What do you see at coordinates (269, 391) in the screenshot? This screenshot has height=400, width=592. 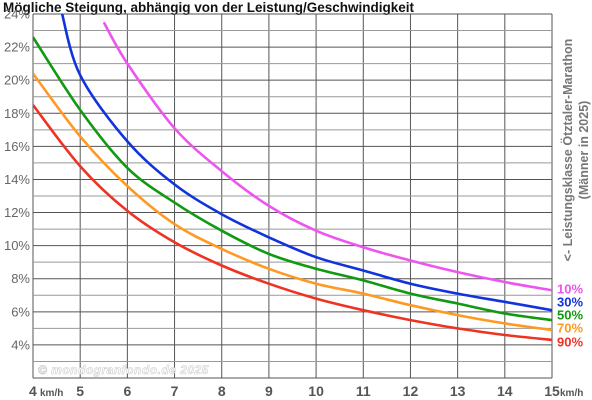 I see `x-tick-label: 9` at bounding box center [269, 391].